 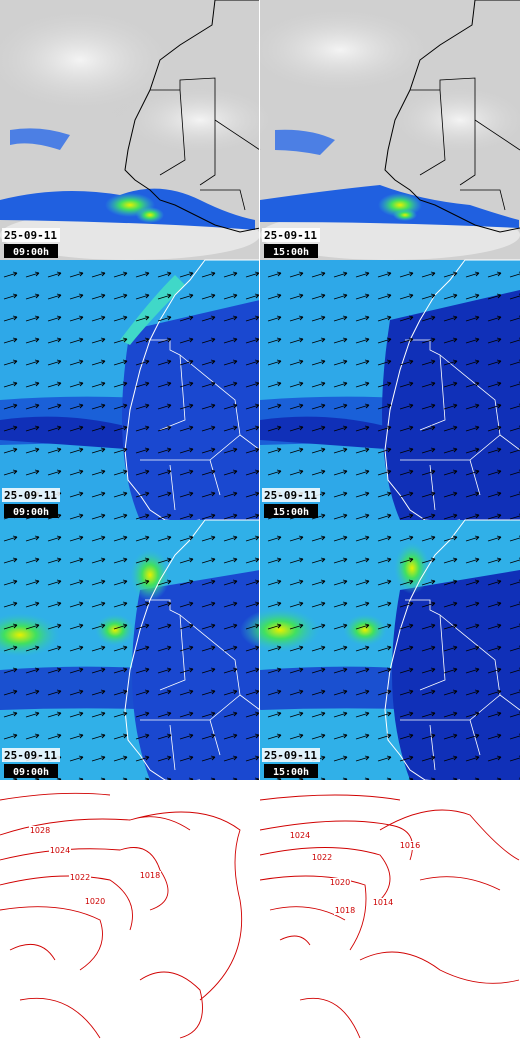 I want to click on isobar-label: 1014, so click(x=383, y=902).